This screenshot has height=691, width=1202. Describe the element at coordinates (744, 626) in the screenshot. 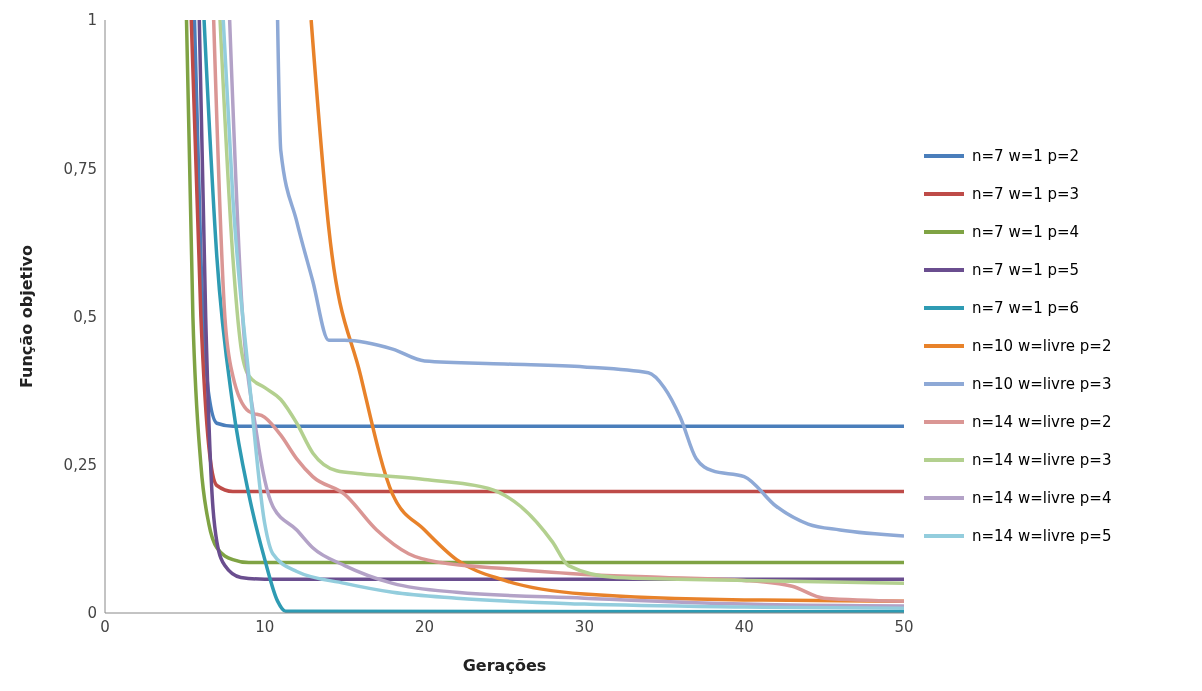

I see `x-tick-label: 40` at that location.